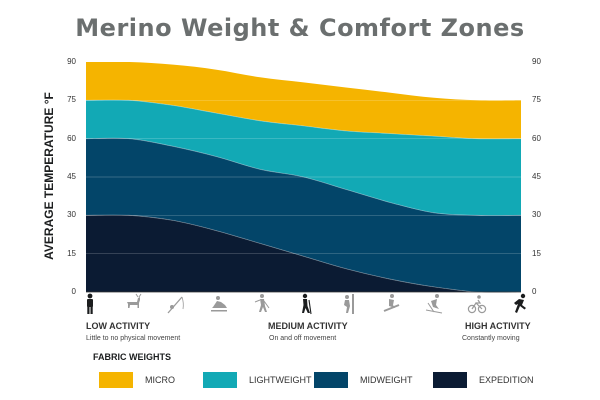  What do you see at coordinates (71, 215) in the screenshot?
I see `y-tick-left: 30` at bounding box center [71, 215].